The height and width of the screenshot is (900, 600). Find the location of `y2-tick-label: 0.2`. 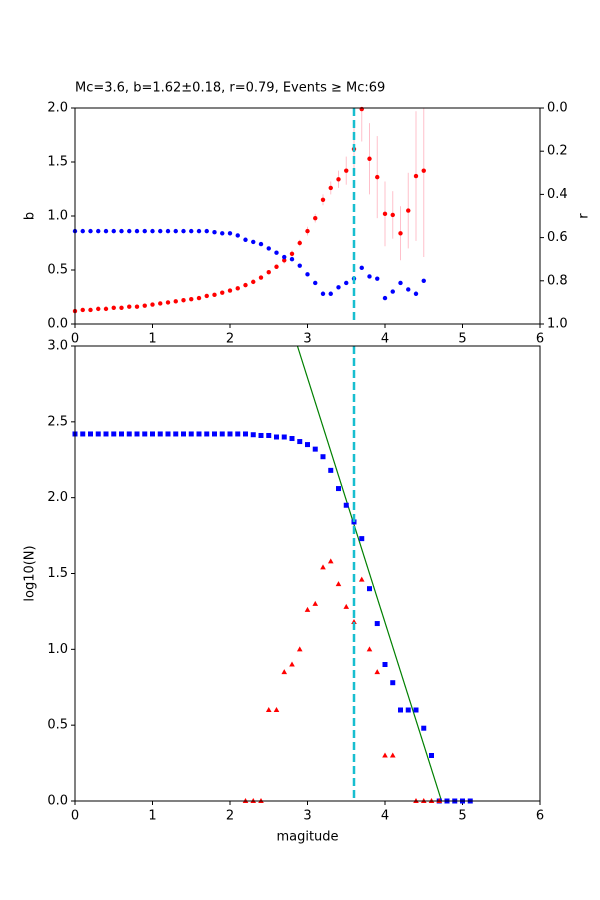

y2-tick-label: 0.2 is located at coordinates (557, 151).